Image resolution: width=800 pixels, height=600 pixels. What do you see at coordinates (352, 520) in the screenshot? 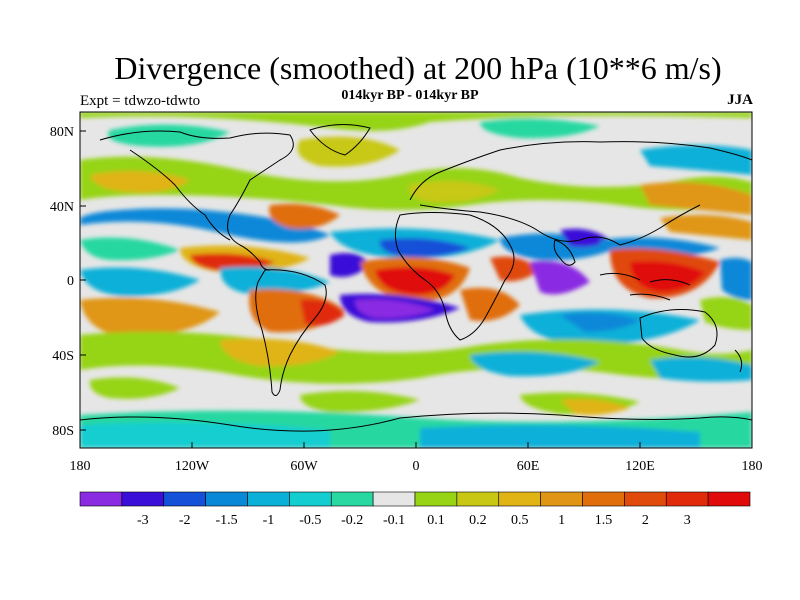
I see `colorbar-label: -0.2` at bounding box center [352, 520].